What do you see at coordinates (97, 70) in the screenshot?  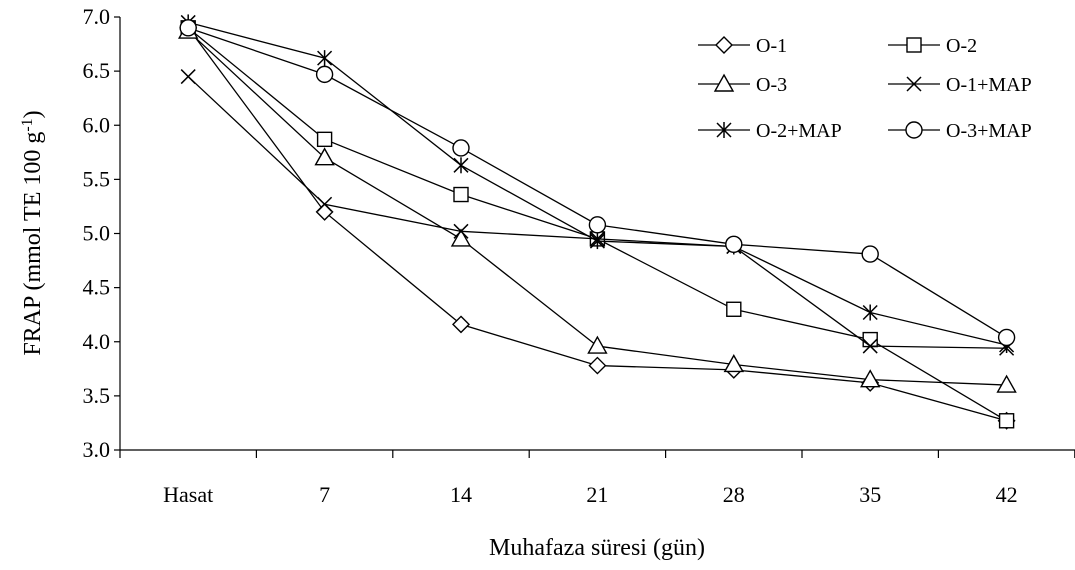 I see `y-tick-label: 6.5` at bounding box center [97, 70].